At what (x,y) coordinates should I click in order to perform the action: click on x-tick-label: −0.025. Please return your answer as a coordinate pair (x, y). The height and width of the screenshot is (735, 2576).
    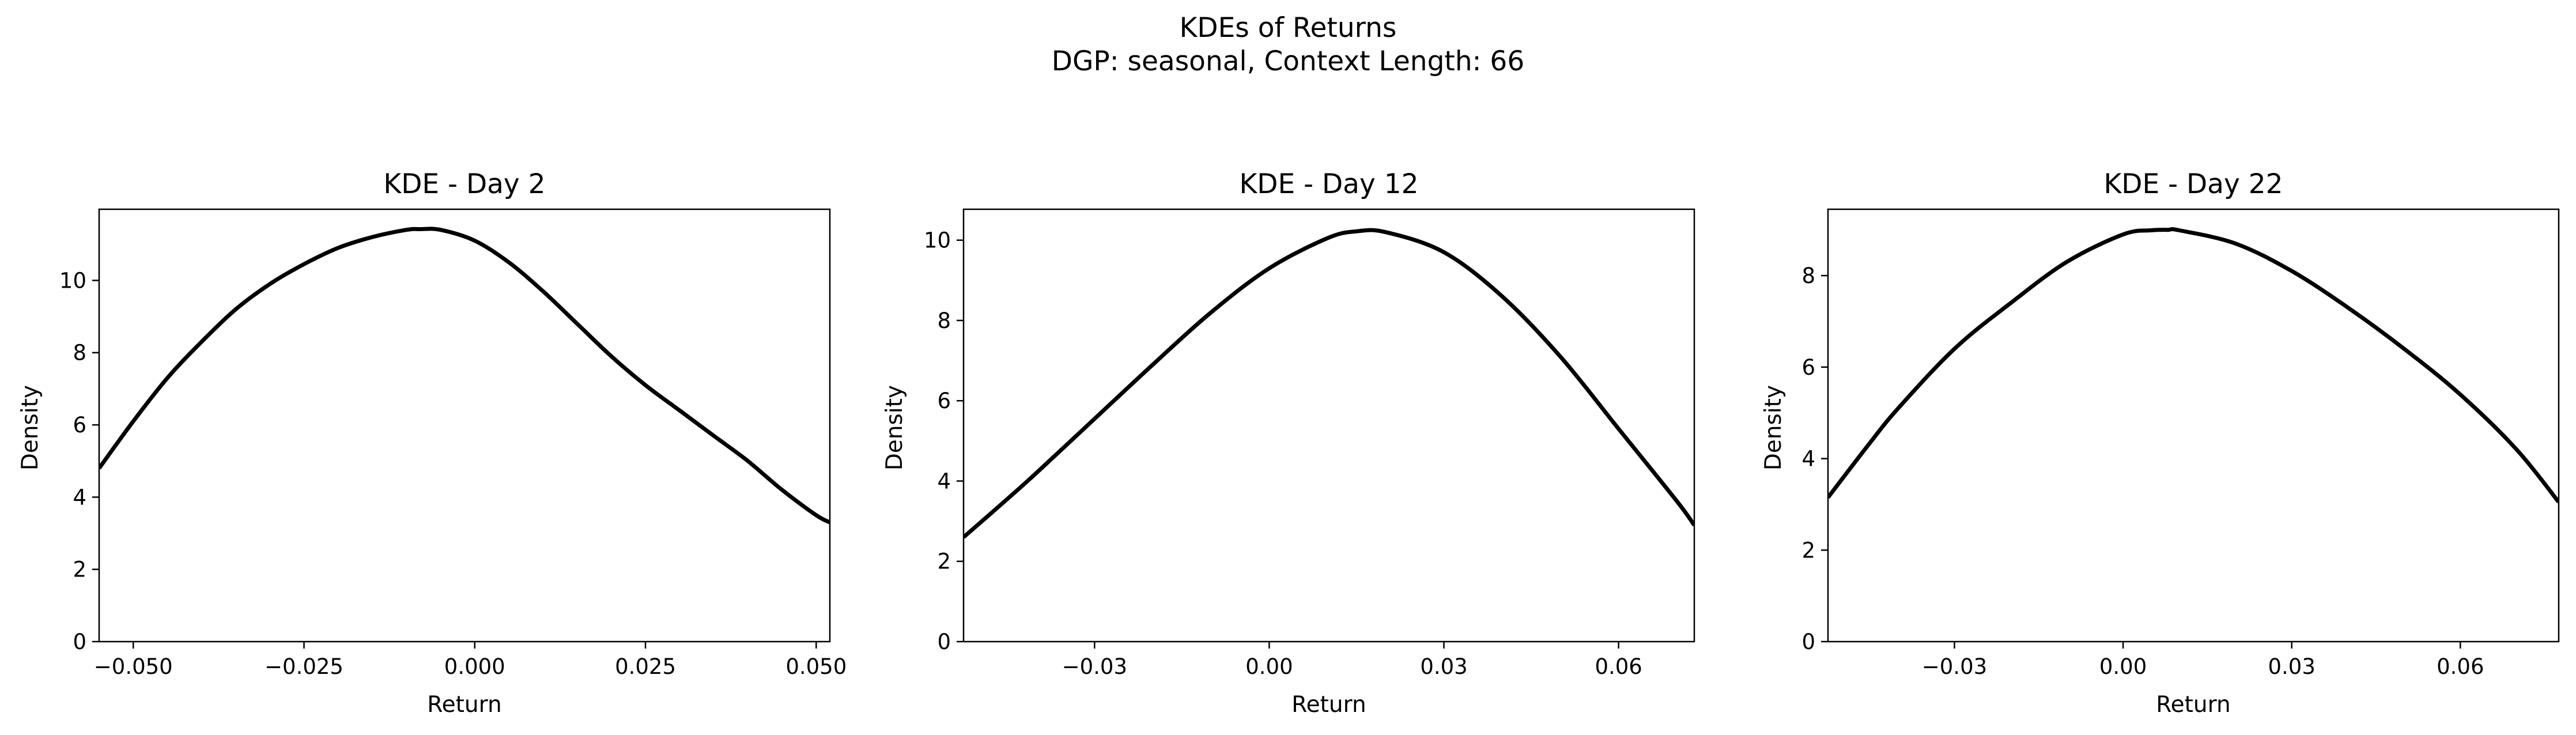
    Looking at the image, I should click on (304, 666).